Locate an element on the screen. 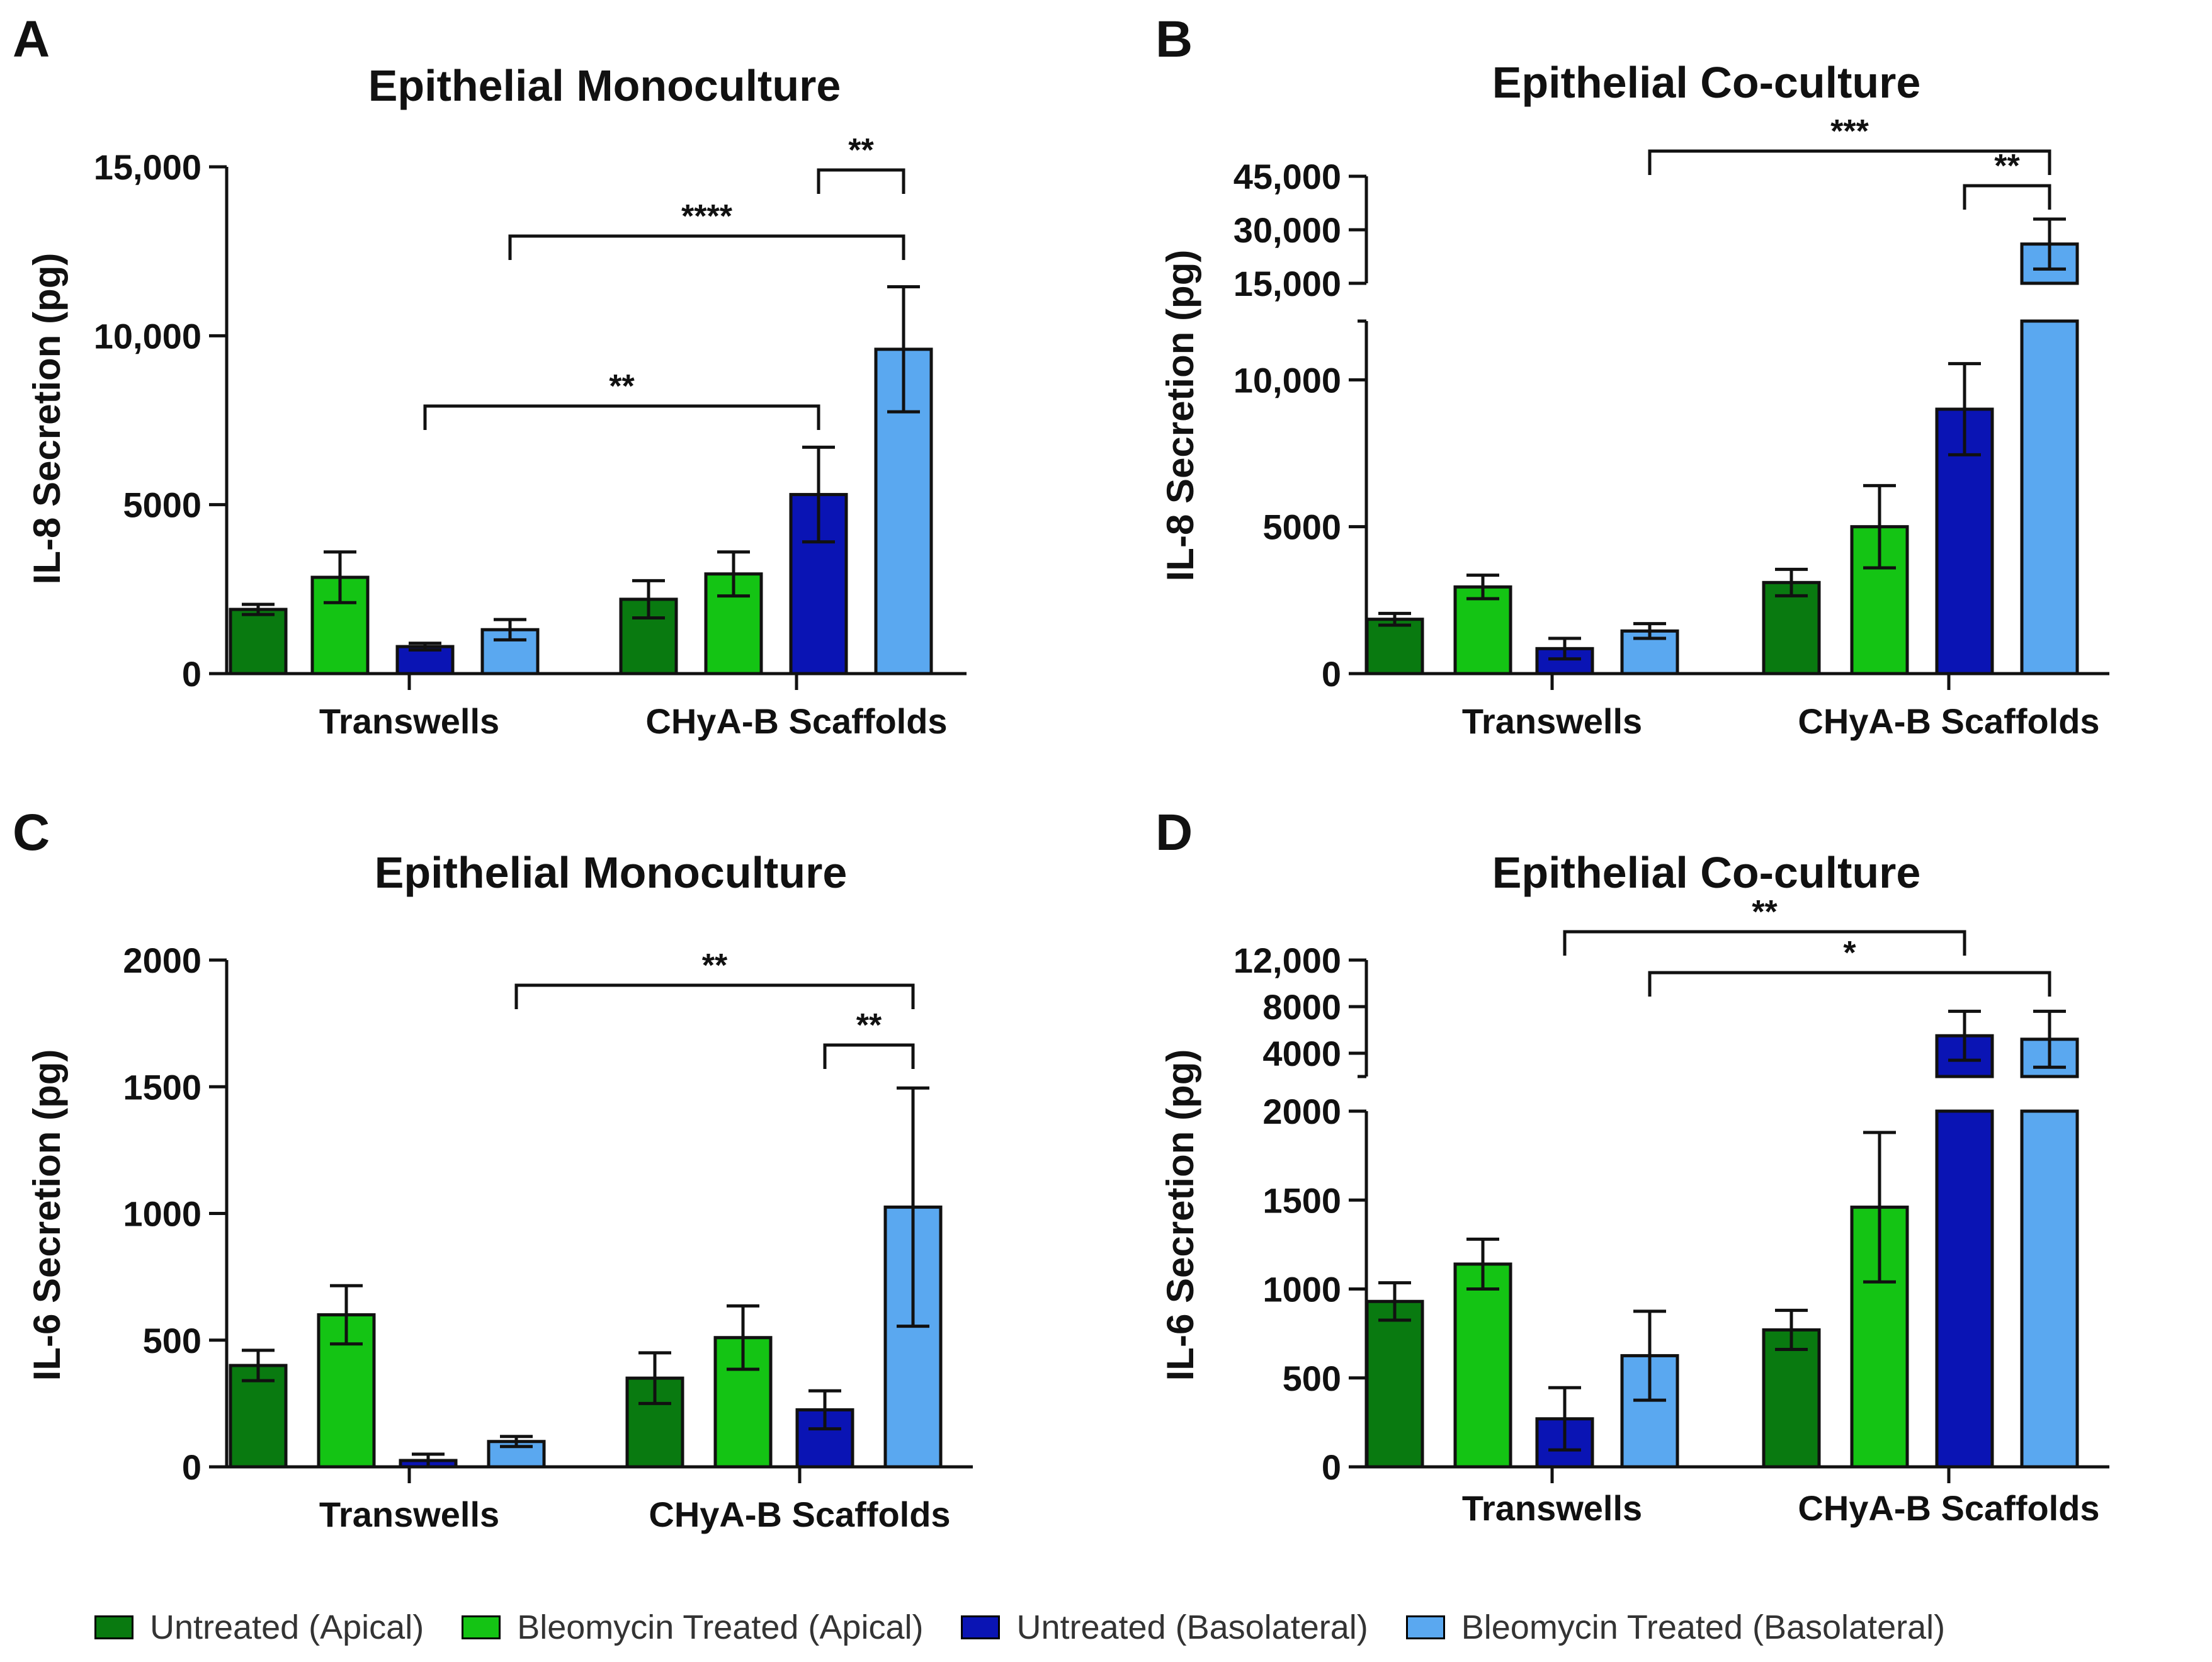  legend-item-untreated-basolateral: Untreated (Basolateral) is located at coordinates (1164, 1627).